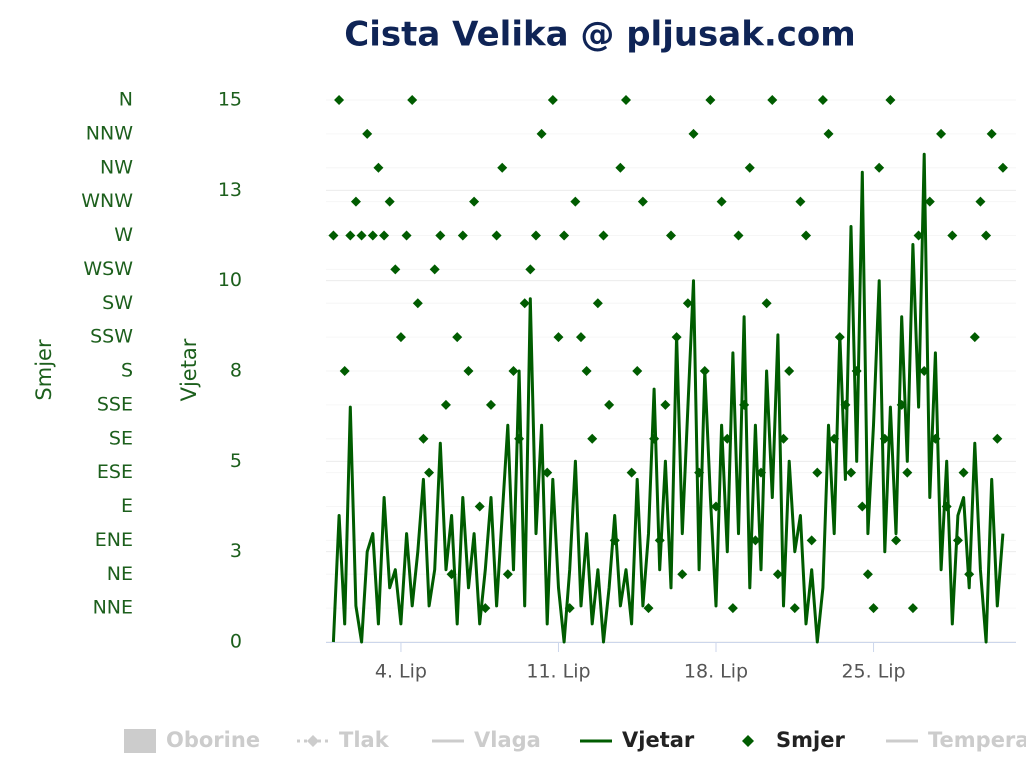 The height and width of the screenshot is (766, 1026). What do you see at coordinates (977, 740) in the screenshot?
I see `legend-label: Temperatura` at bounding box center [977, 740].